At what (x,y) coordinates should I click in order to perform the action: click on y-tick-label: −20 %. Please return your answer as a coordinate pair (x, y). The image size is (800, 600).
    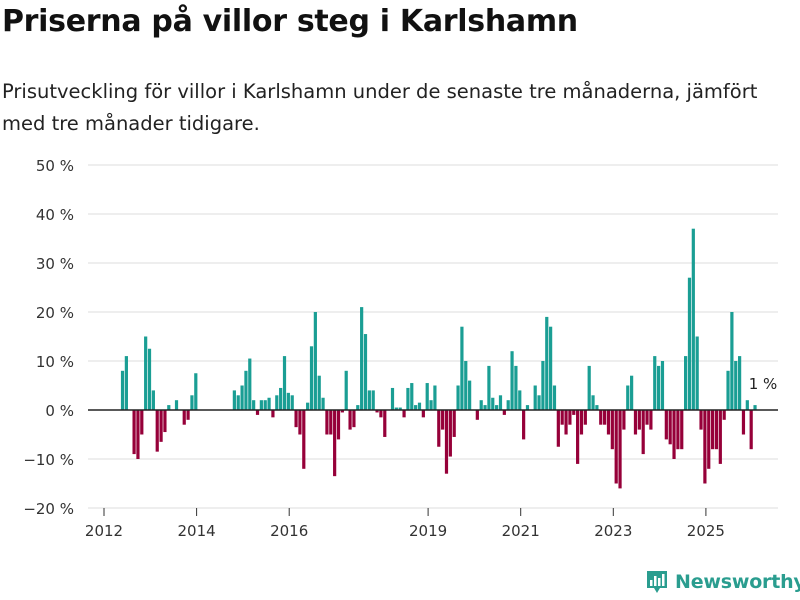
    Looking at the image, I should click on (48, 509).